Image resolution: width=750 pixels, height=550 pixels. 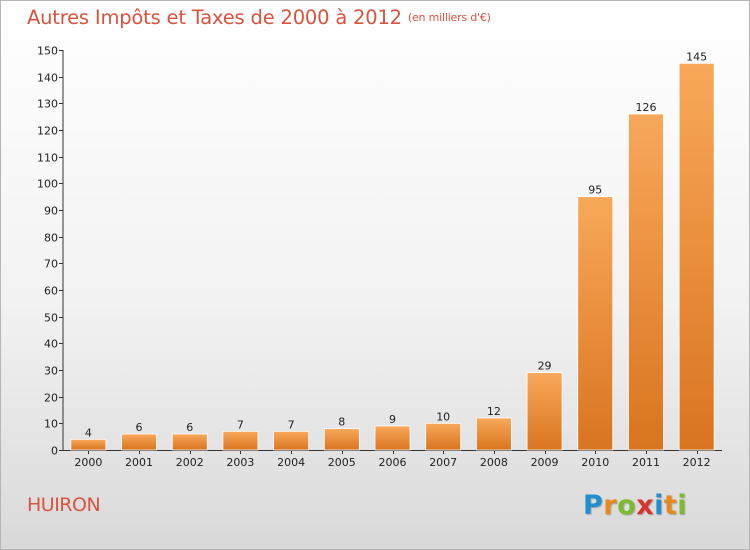 I want to click on logo-letter: t, so click(x=670, y=505).